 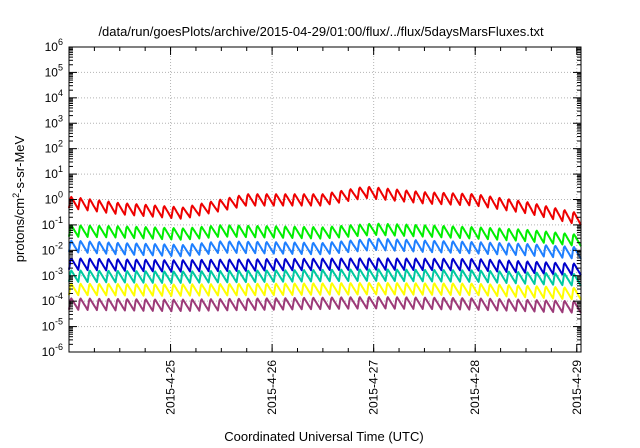 What do you see at coordinates (52, 350) in the screenshot?
I see `y-tick-label: 10⁻⁶` at bounding box center [52, 350].